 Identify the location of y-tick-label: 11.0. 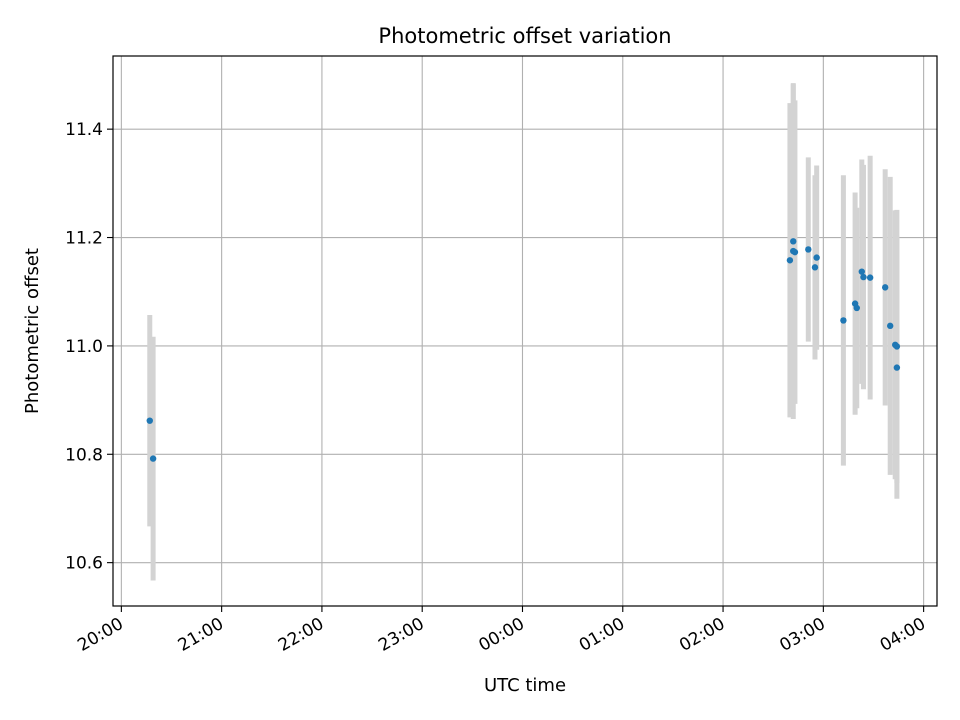
(84, 347).